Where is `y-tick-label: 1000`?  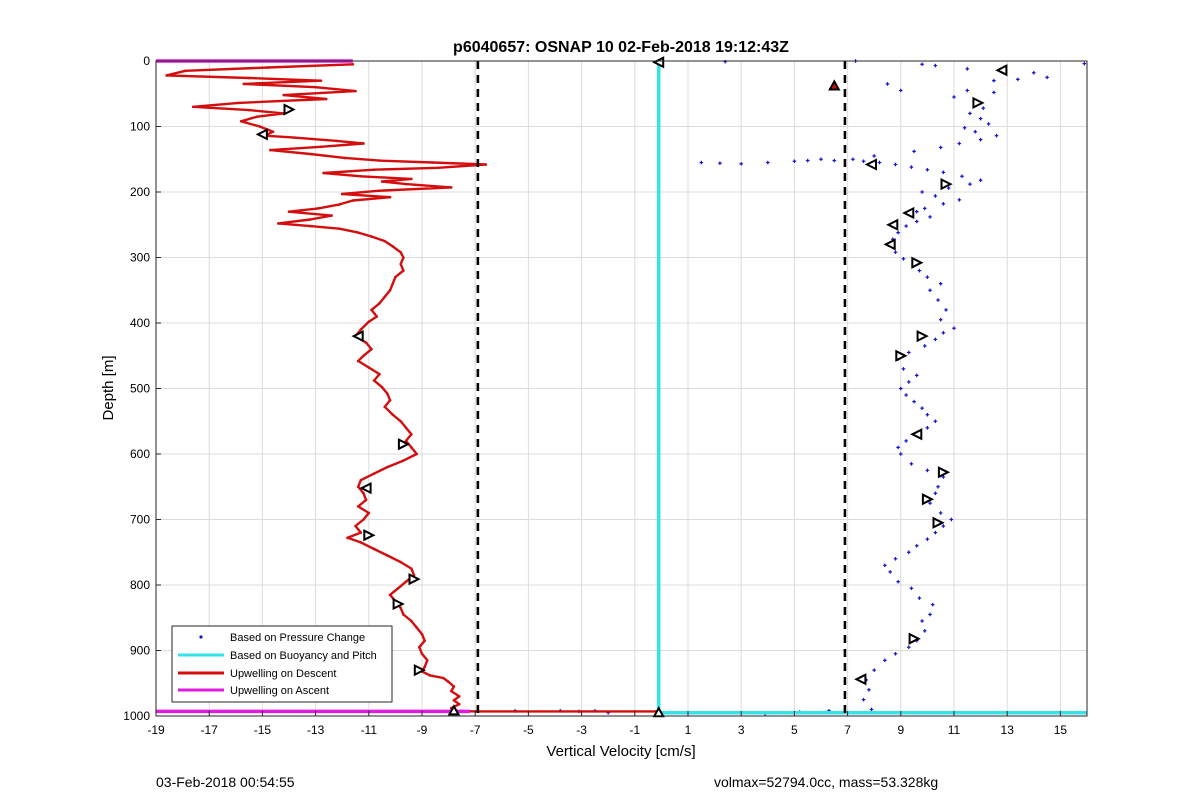
y-tick-label: 1000 is located at coordinates (136, 716).